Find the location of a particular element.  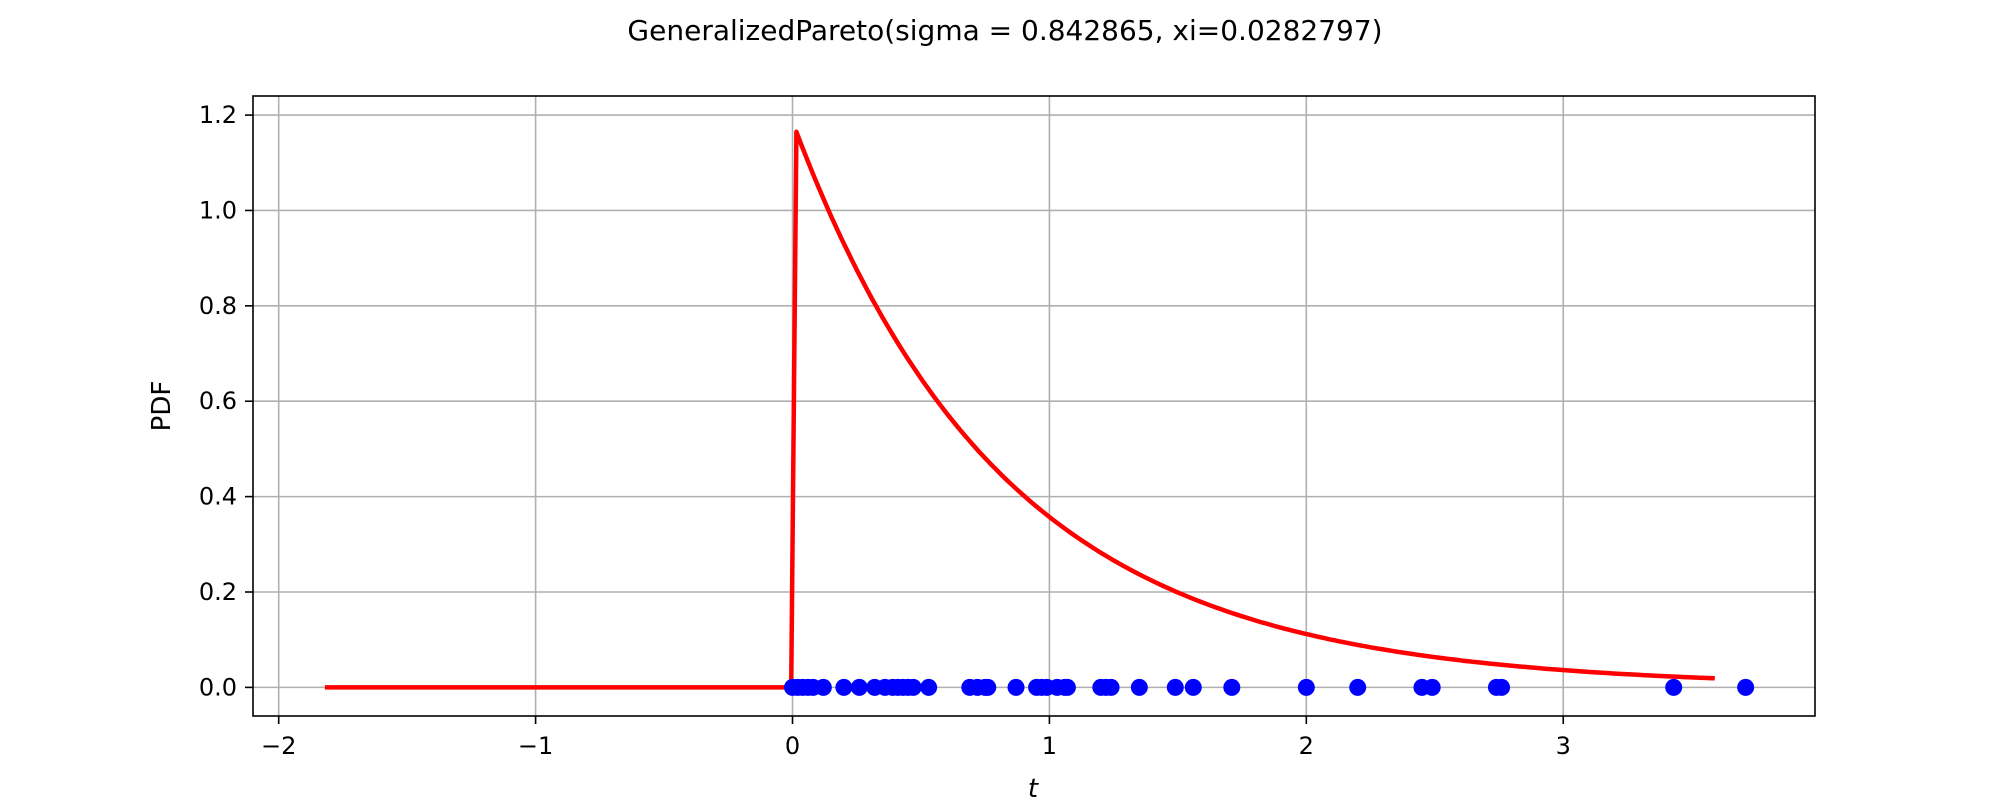

y-tick-label: 0.8 is located at coordinates (218, 306).